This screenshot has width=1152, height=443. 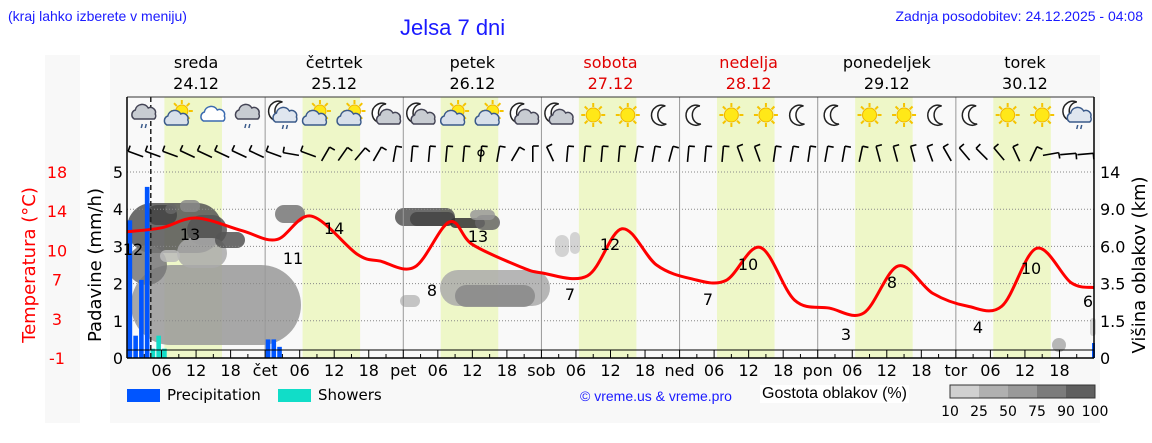 What do you see at coordinates (748, 62) in the screenshot?
I see `day-name: nedelja` at bounding box center [748, 62].